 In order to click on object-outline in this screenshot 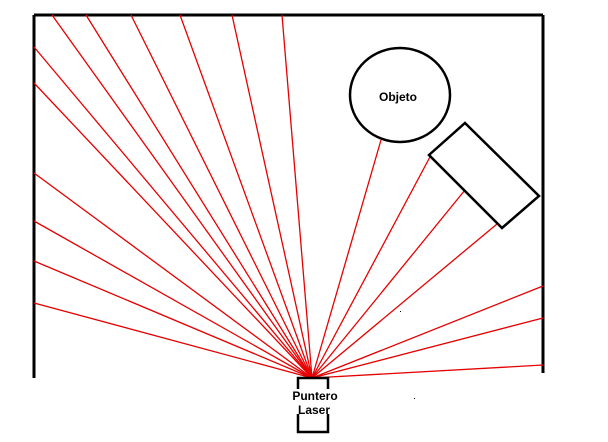, I will do `click(400, 95)`.